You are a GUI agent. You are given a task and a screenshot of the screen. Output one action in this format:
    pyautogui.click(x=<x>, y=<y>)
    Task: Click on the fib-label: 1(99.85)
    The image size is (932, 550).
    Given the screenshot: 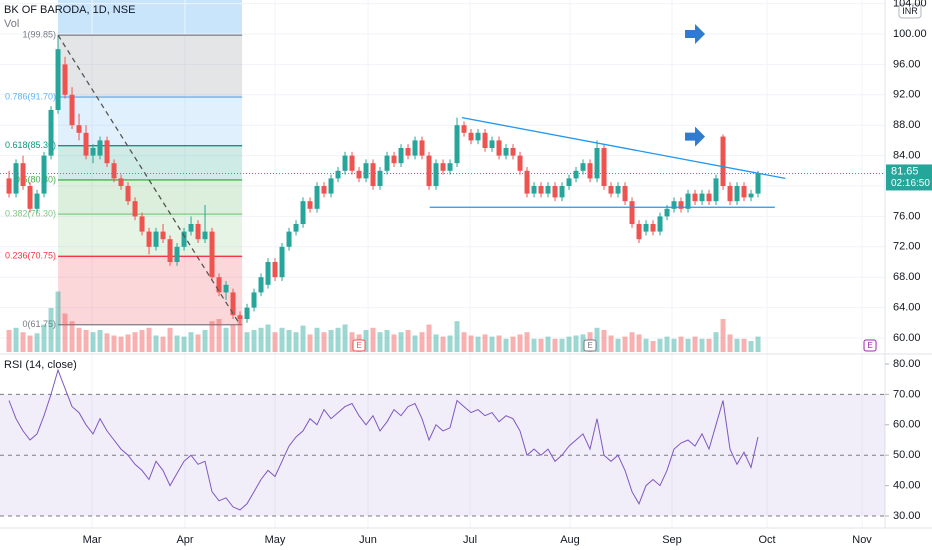 What is the action you would take?
    pyautogui.click(x=39, y=34)
    